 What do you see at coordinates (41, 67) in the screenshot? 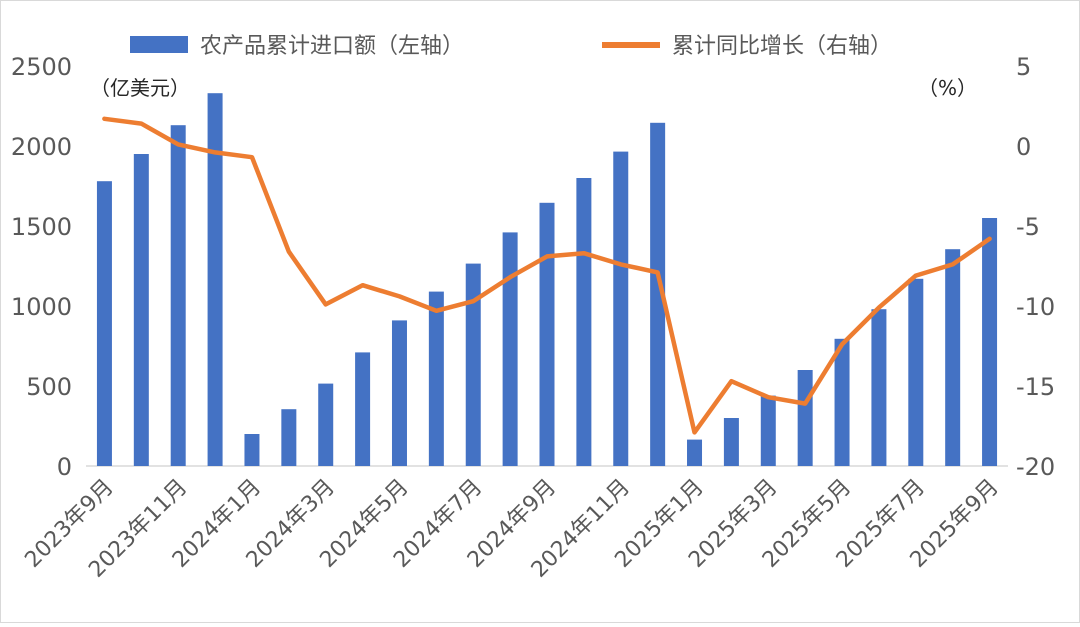
I see `left-axis-tick-label: 2500` at bounding box center [41, 67].